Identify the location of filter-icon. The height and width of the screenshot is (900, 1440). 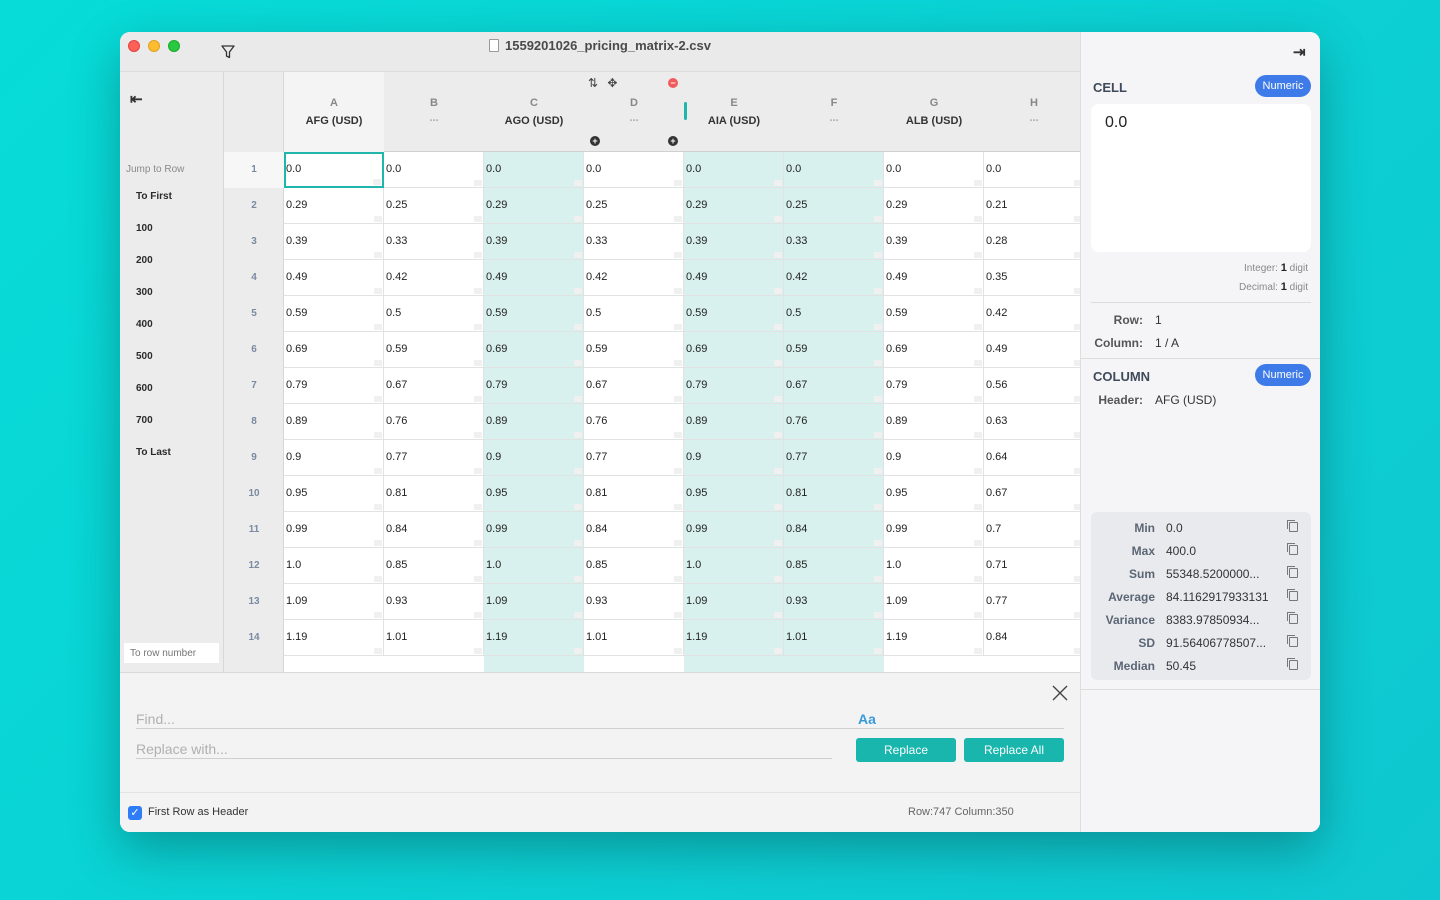
(228, 52).